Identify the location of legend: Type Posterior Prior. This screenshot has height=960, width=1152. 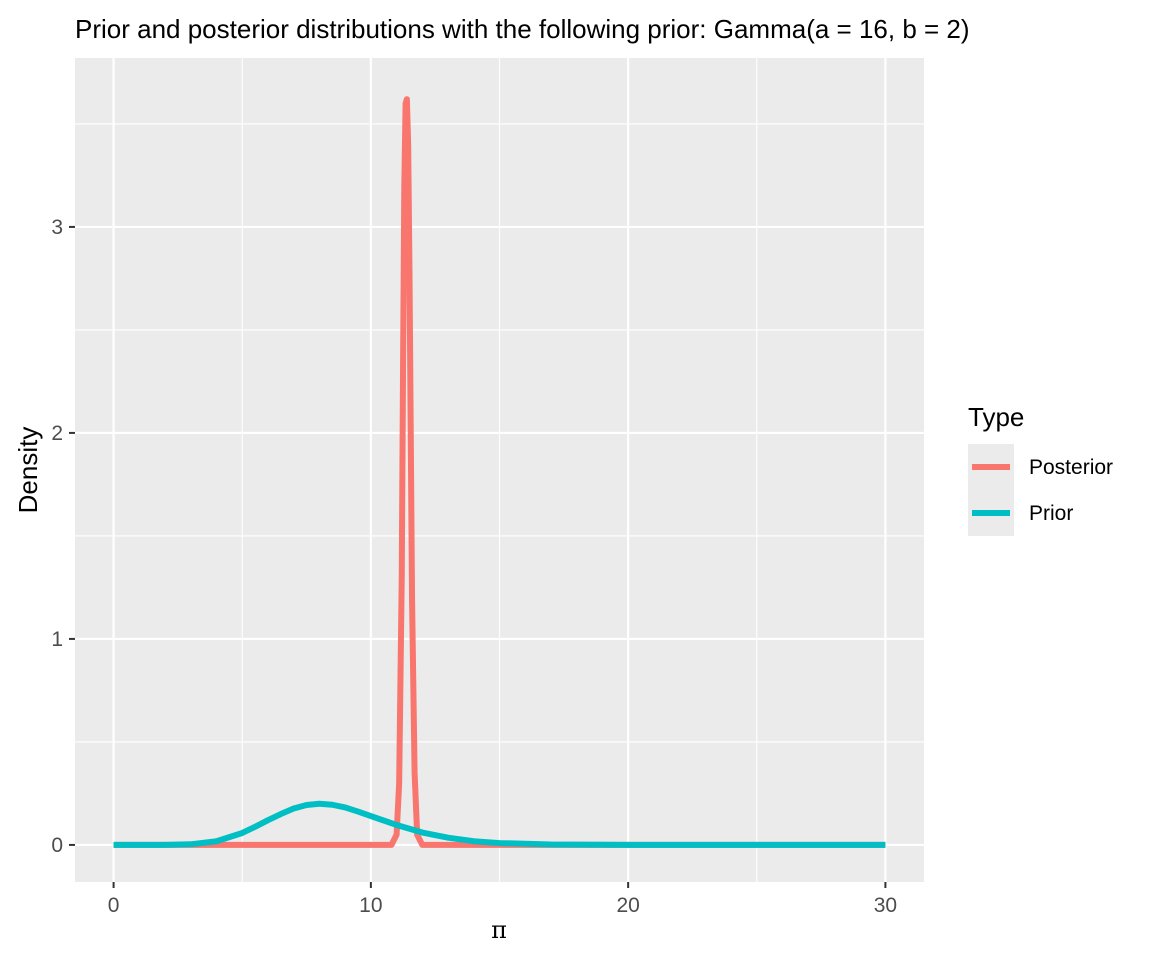
(1040, 469).